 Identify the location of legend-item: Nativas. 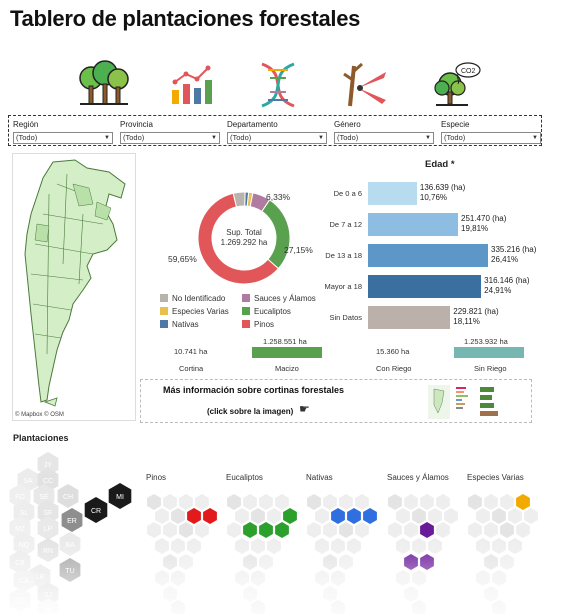
(179, 324).